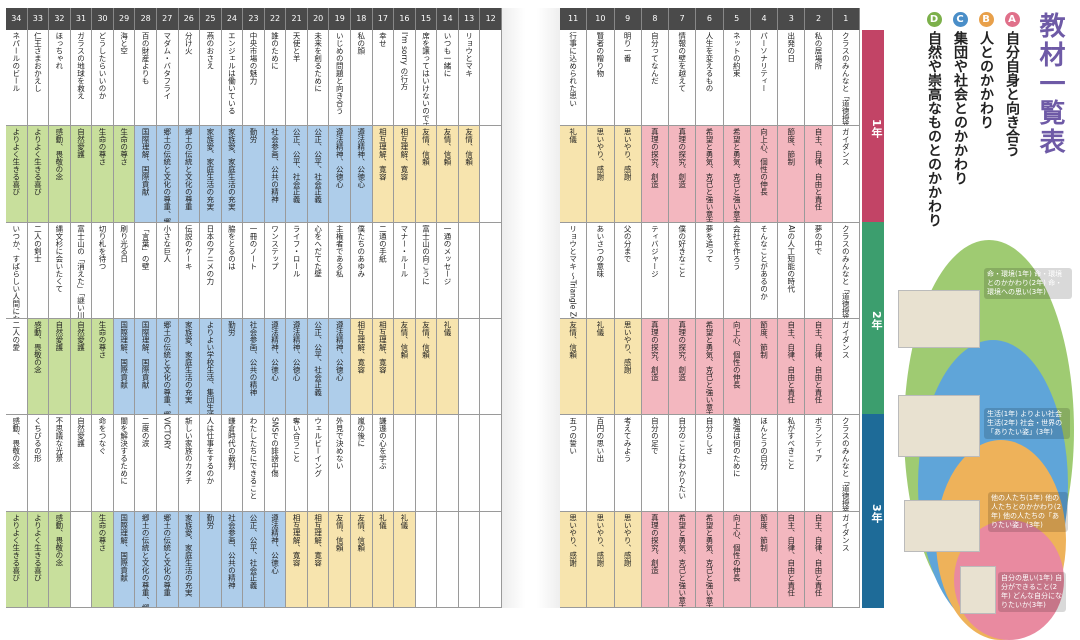  Describe the element at coordinates (340, 73) in the screenshot. I see `material-name: いじめの問題と向き合う` at that location.